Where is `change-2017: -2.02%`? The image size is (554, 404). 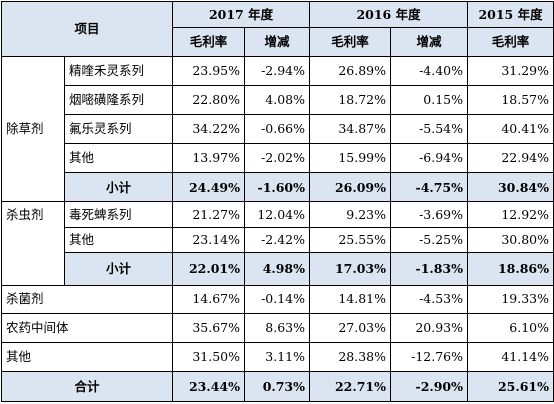 change-2017: -2.02% is located at coordinates (277, 158).